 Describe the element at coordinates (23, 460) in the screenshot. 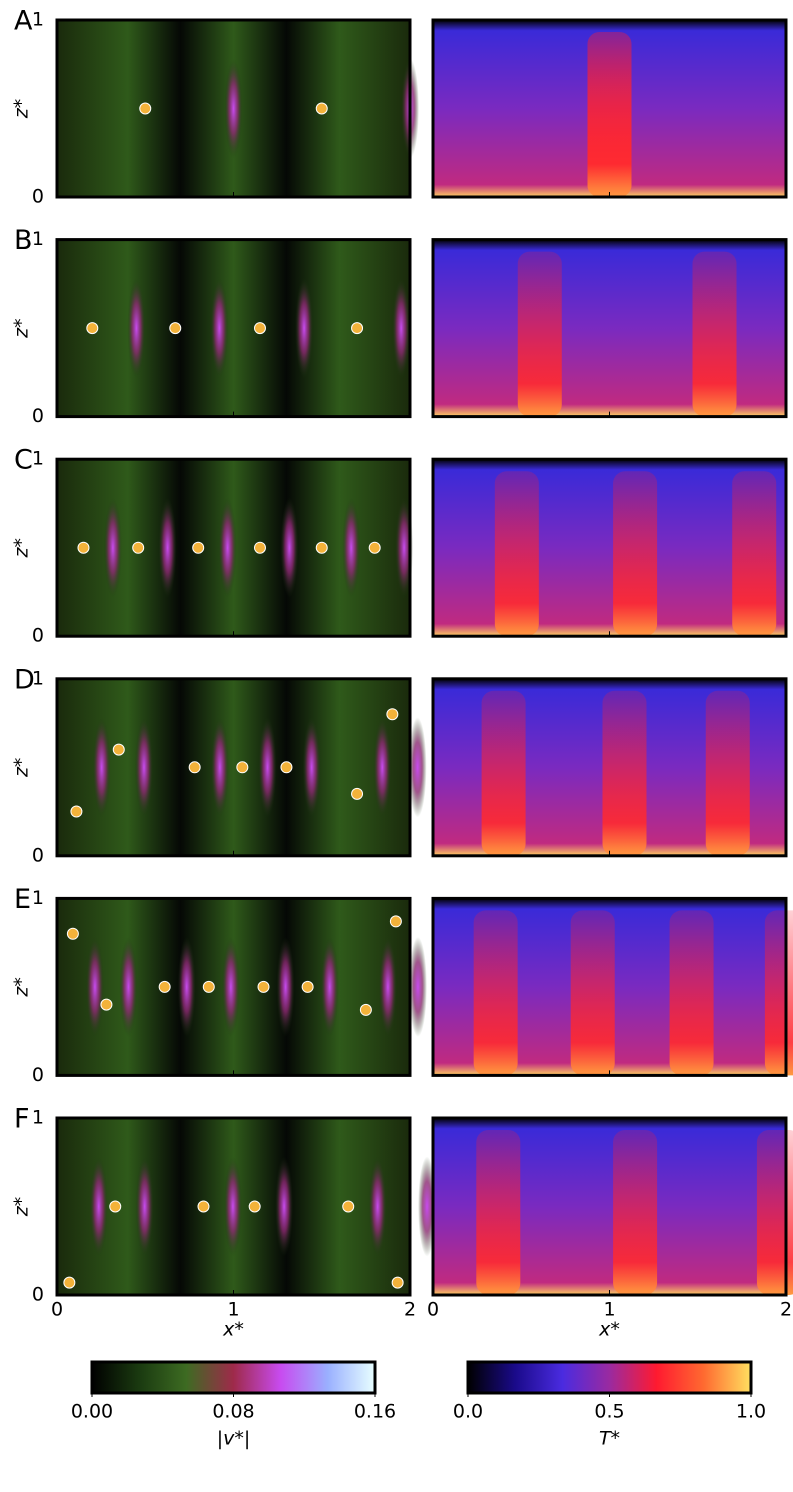

I see `panel-label: C` at that location.